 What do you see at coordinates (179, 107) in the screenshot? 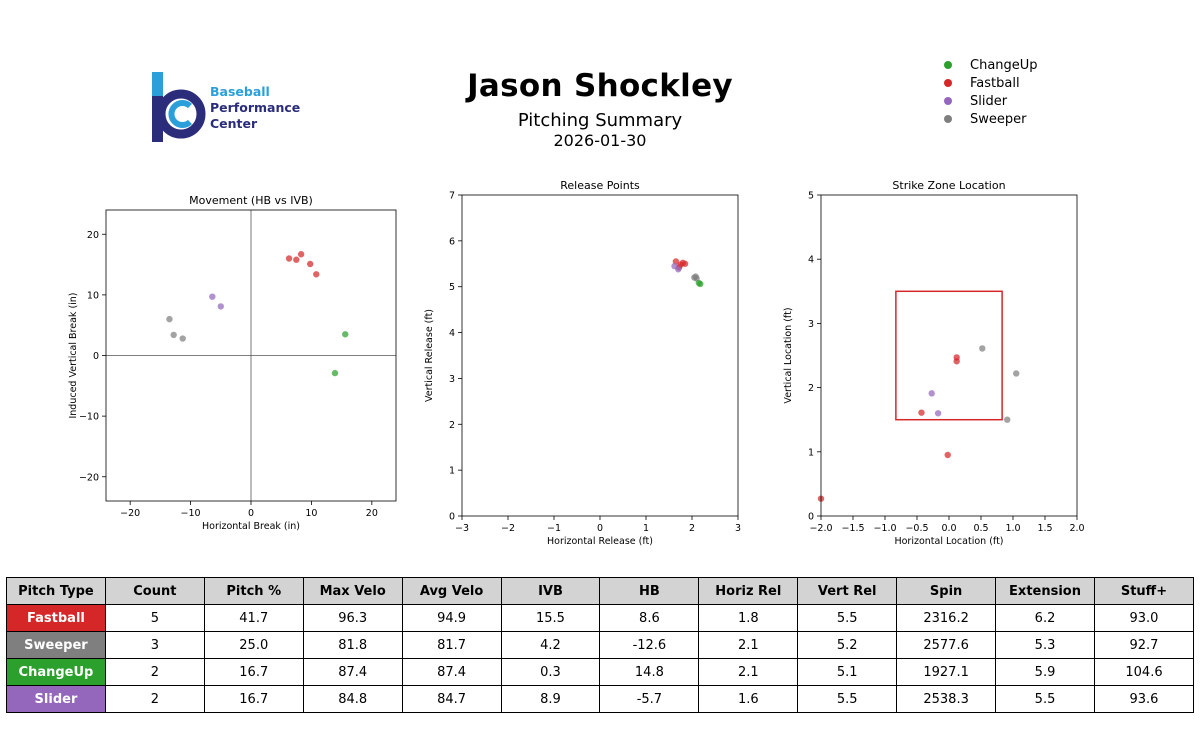
I see `logo-mark-icon` at bounding box center [179, 107].